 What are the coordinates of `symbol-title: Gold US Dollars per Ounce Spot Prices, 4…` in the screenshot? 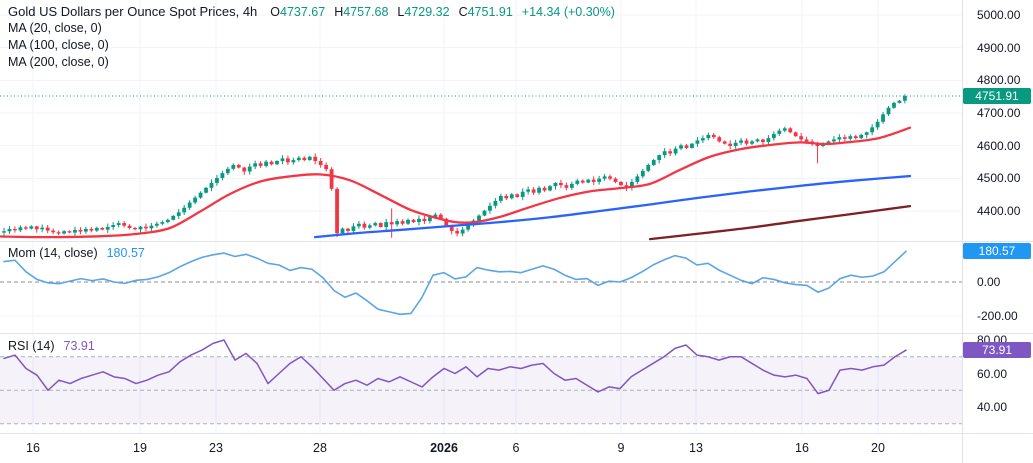 It's located at (133, 11).